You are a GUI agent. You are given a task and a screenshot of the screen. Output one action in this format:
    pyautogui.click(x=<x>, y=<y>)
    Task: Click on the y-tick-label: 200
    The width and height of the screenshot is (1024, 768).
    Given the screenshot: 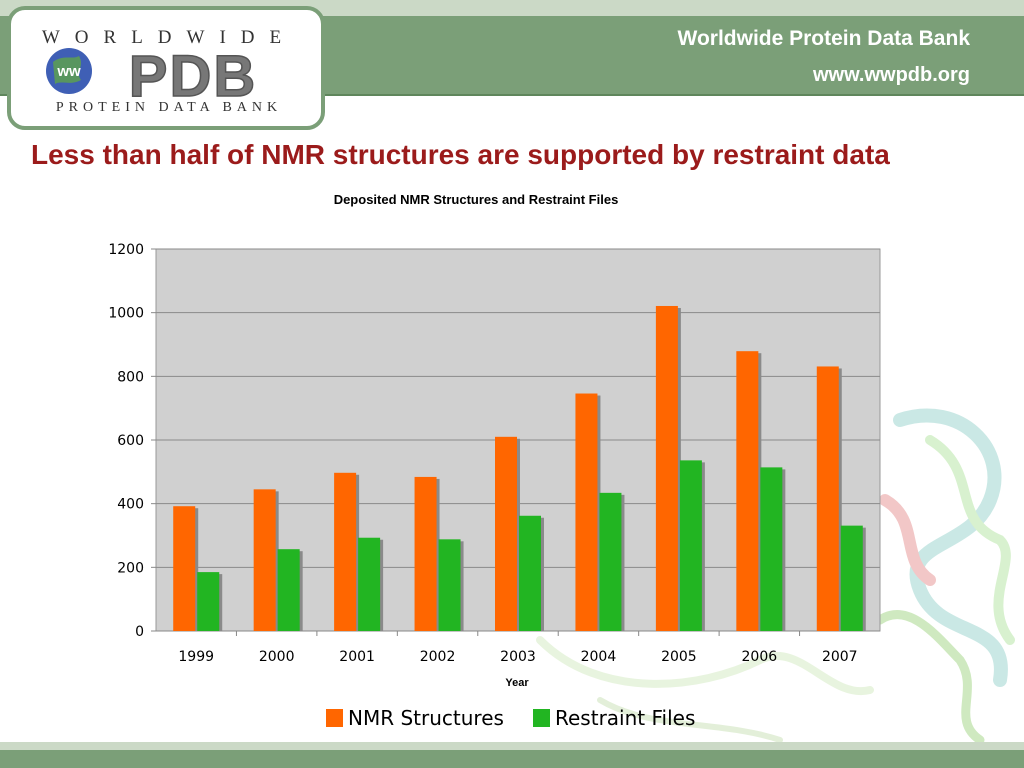 What is the action you would take?
    pyautogui.click(x=130, y=568)
    